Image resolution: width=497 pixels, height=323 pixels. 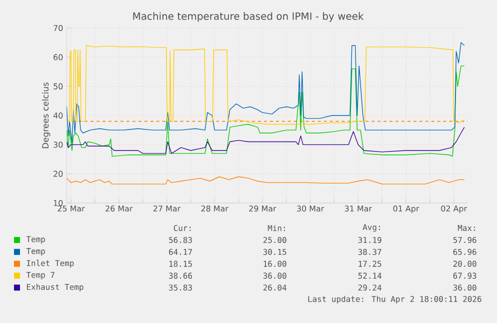 I want to click on chart-title: Machine temperature based on IPMI - by week, so click(x=248, y=17).